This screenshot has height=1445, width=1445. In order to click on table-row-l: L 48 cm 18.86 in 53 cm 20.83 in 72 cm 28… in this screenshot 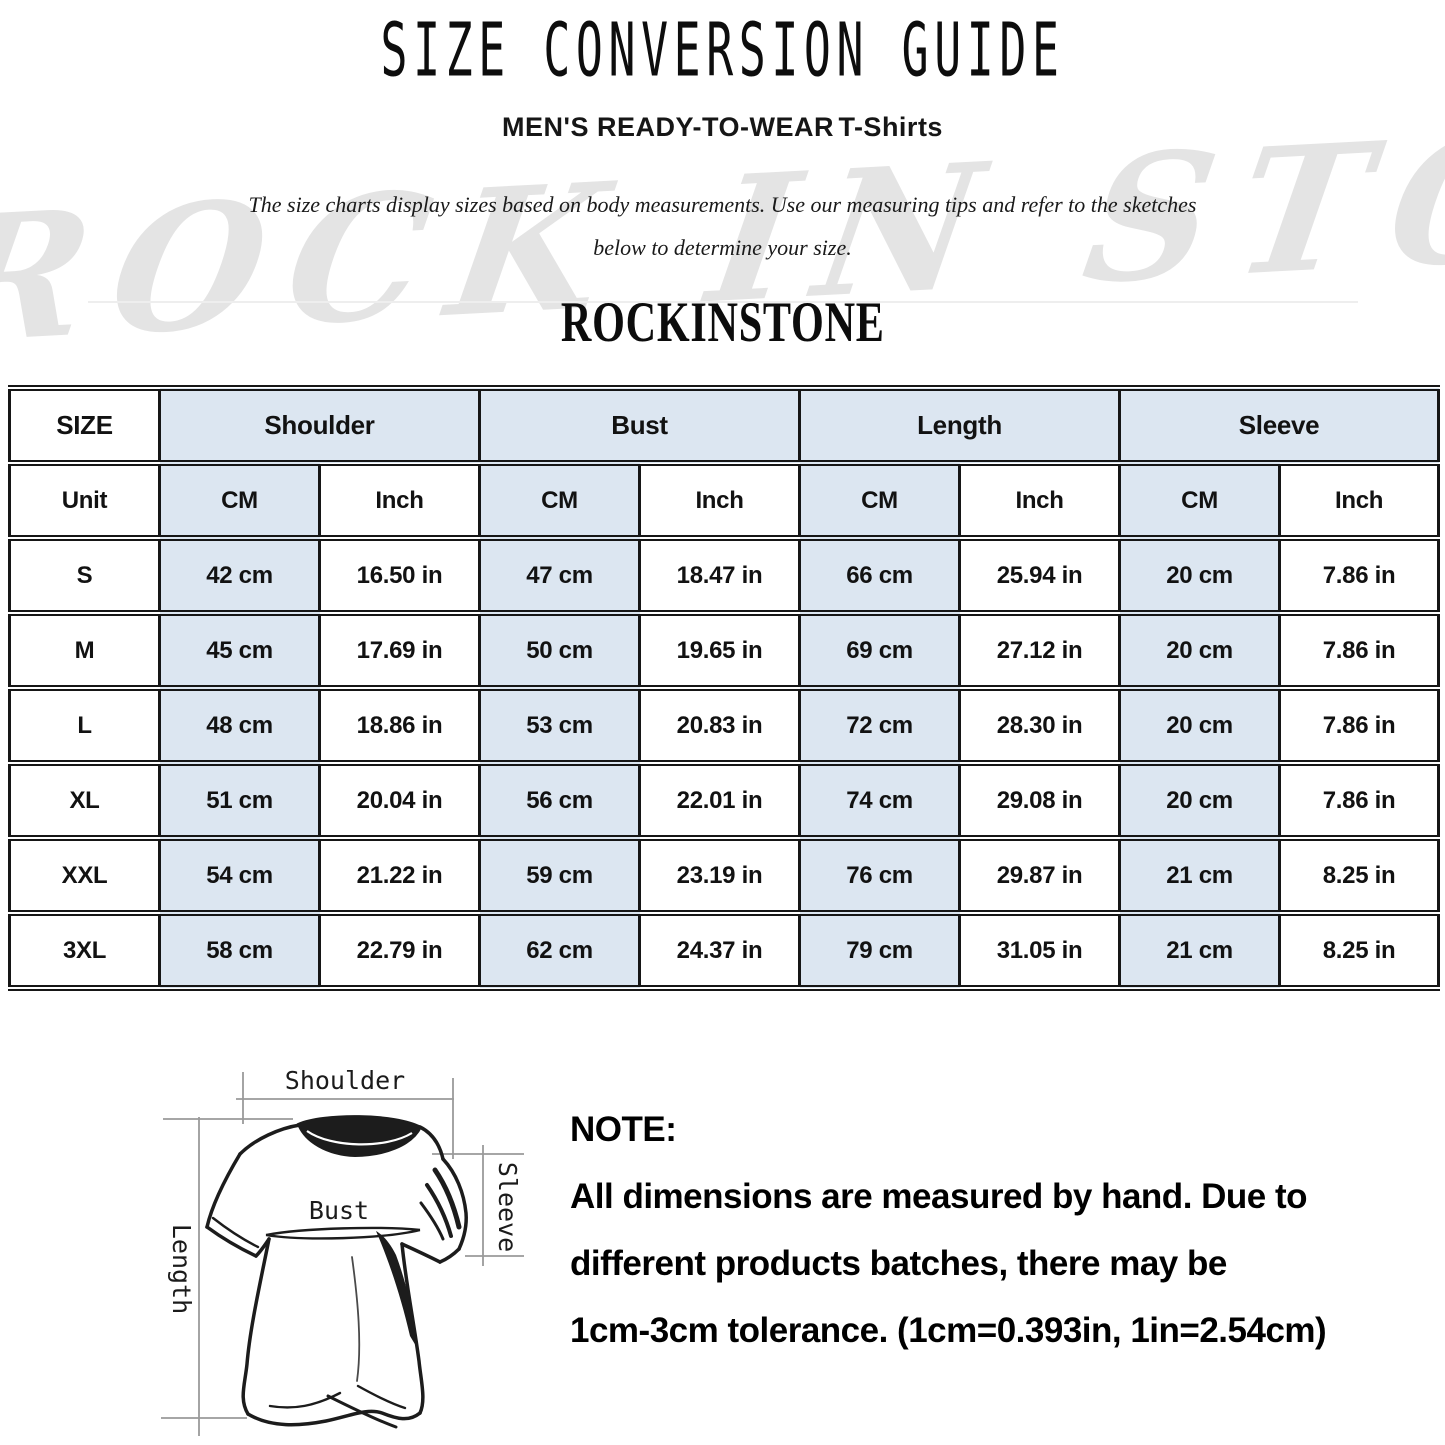, I will do `click(724, 725)`.